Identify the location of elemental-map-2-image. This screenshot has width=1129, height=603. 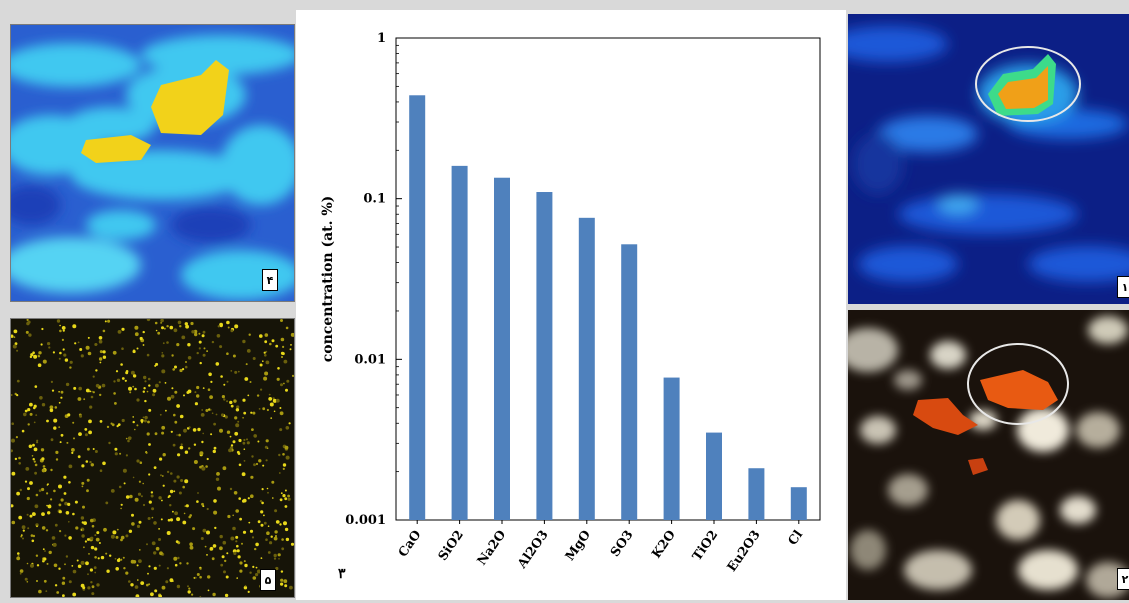
(988, 455).